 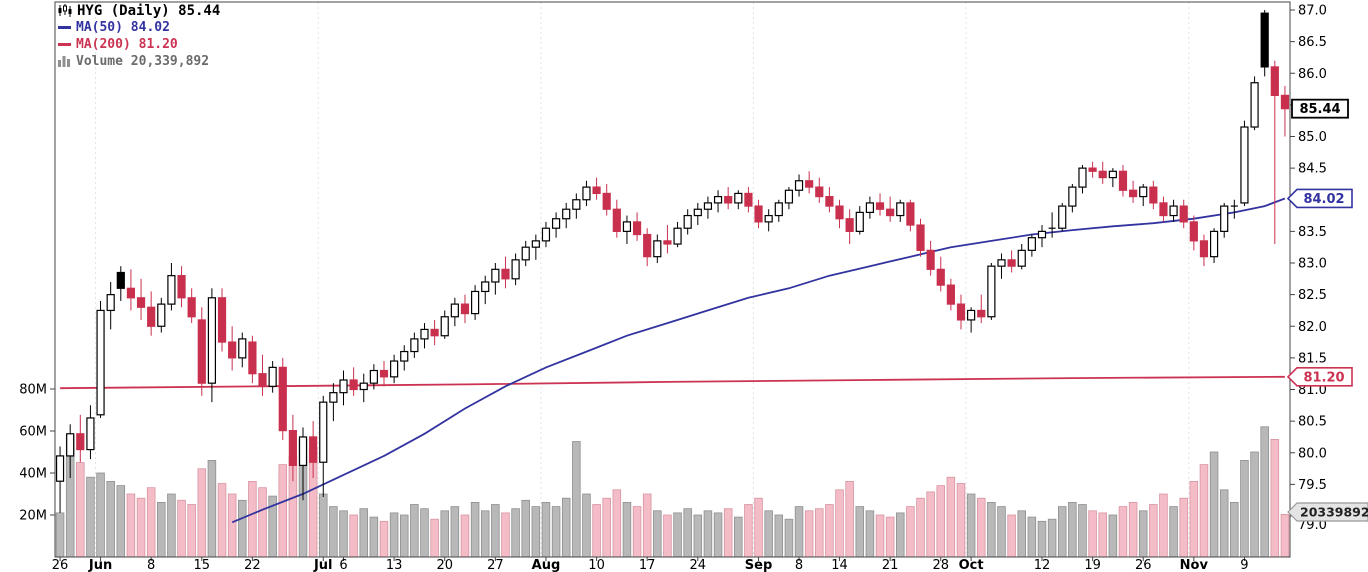 What do you see at coordinates (394, 565) in the screenshot?
I see `date-tick-label: 13` at bounding box center [394, 565].